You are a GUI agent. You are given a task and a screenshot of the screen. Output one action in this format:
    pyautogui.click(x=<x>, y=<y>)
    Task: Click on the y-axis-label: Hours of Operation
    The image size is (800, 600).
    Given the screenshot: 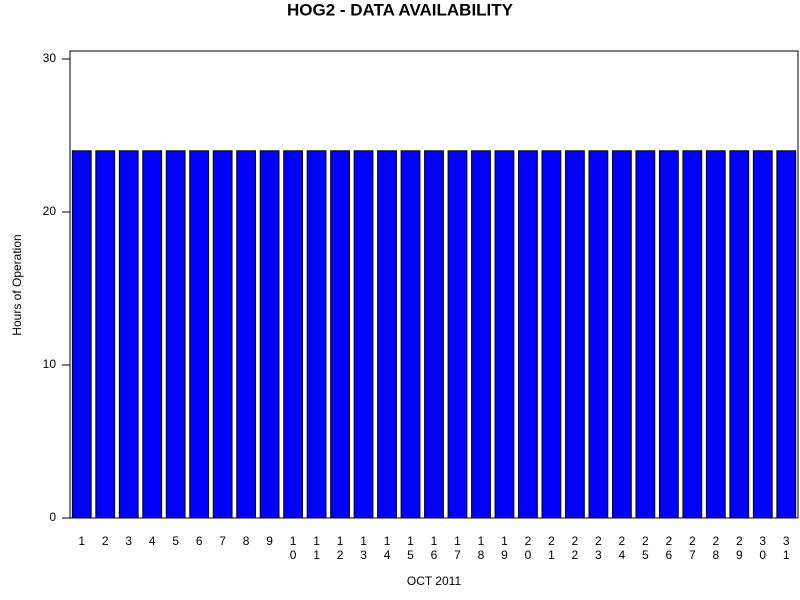 What is the action you would take?
    pyautogui.click(x=17, y=284)
    